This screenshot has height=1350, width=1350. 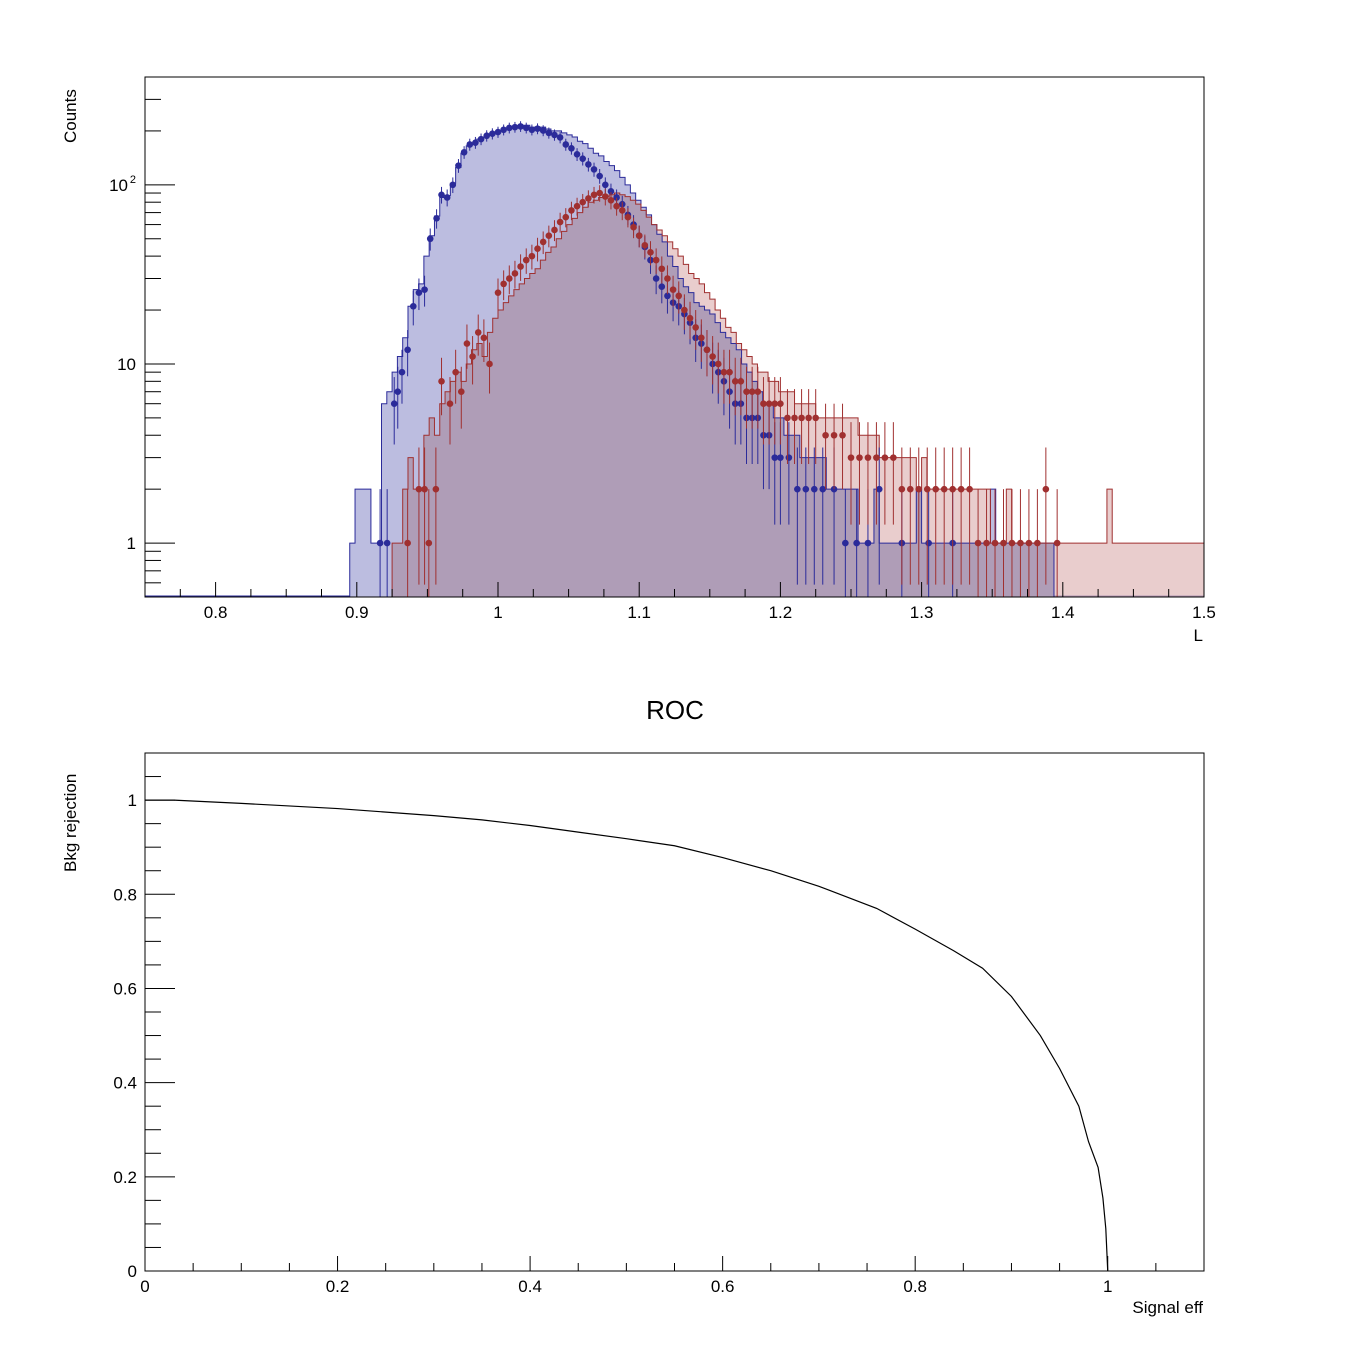 I want to click on roc-y-label: Bkg rejection, so click(x=70, y=823).